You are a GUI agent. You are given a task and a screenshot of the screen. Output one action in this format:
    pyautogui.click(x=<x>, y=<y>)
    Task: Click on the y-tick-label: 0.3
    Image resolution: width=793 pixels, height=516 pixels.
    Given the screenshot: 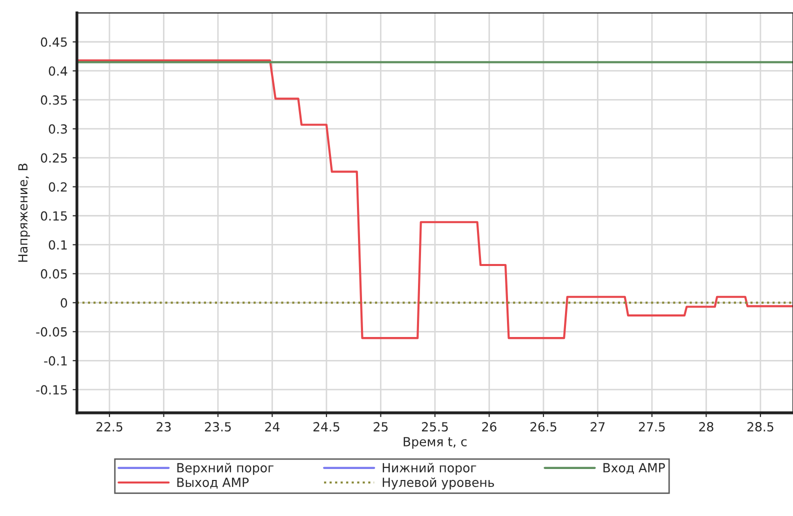 What is the action you would take?
    pyautogui.click(x=57, y=129)
    